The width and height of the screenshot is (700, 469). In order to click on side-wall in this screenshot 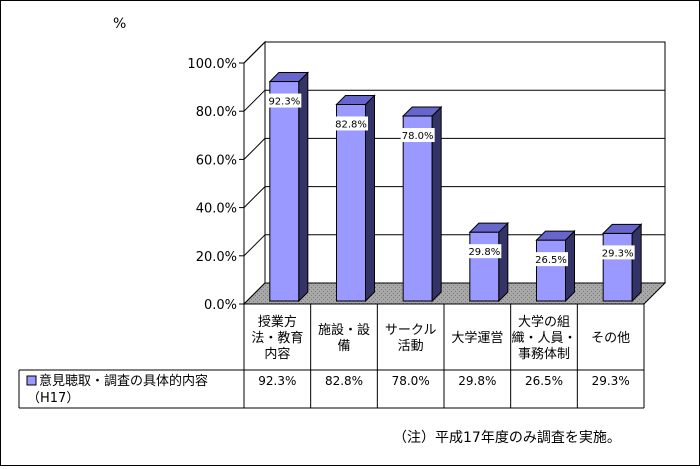, I will do `click(254, 173)`.